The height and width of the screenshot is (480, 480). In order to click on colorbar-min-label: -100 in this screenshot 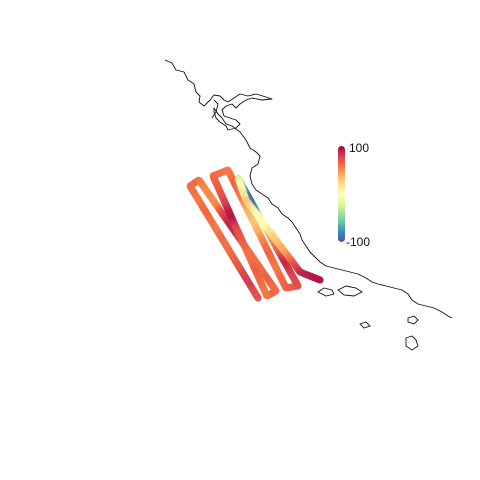, I will do `click(358, 242)`.